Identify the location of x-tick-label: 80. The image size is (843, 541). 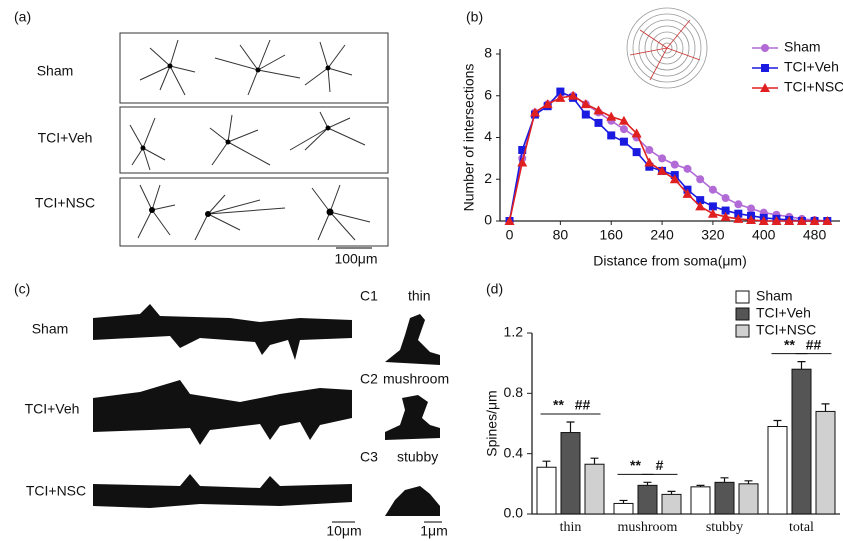
(561, 235).